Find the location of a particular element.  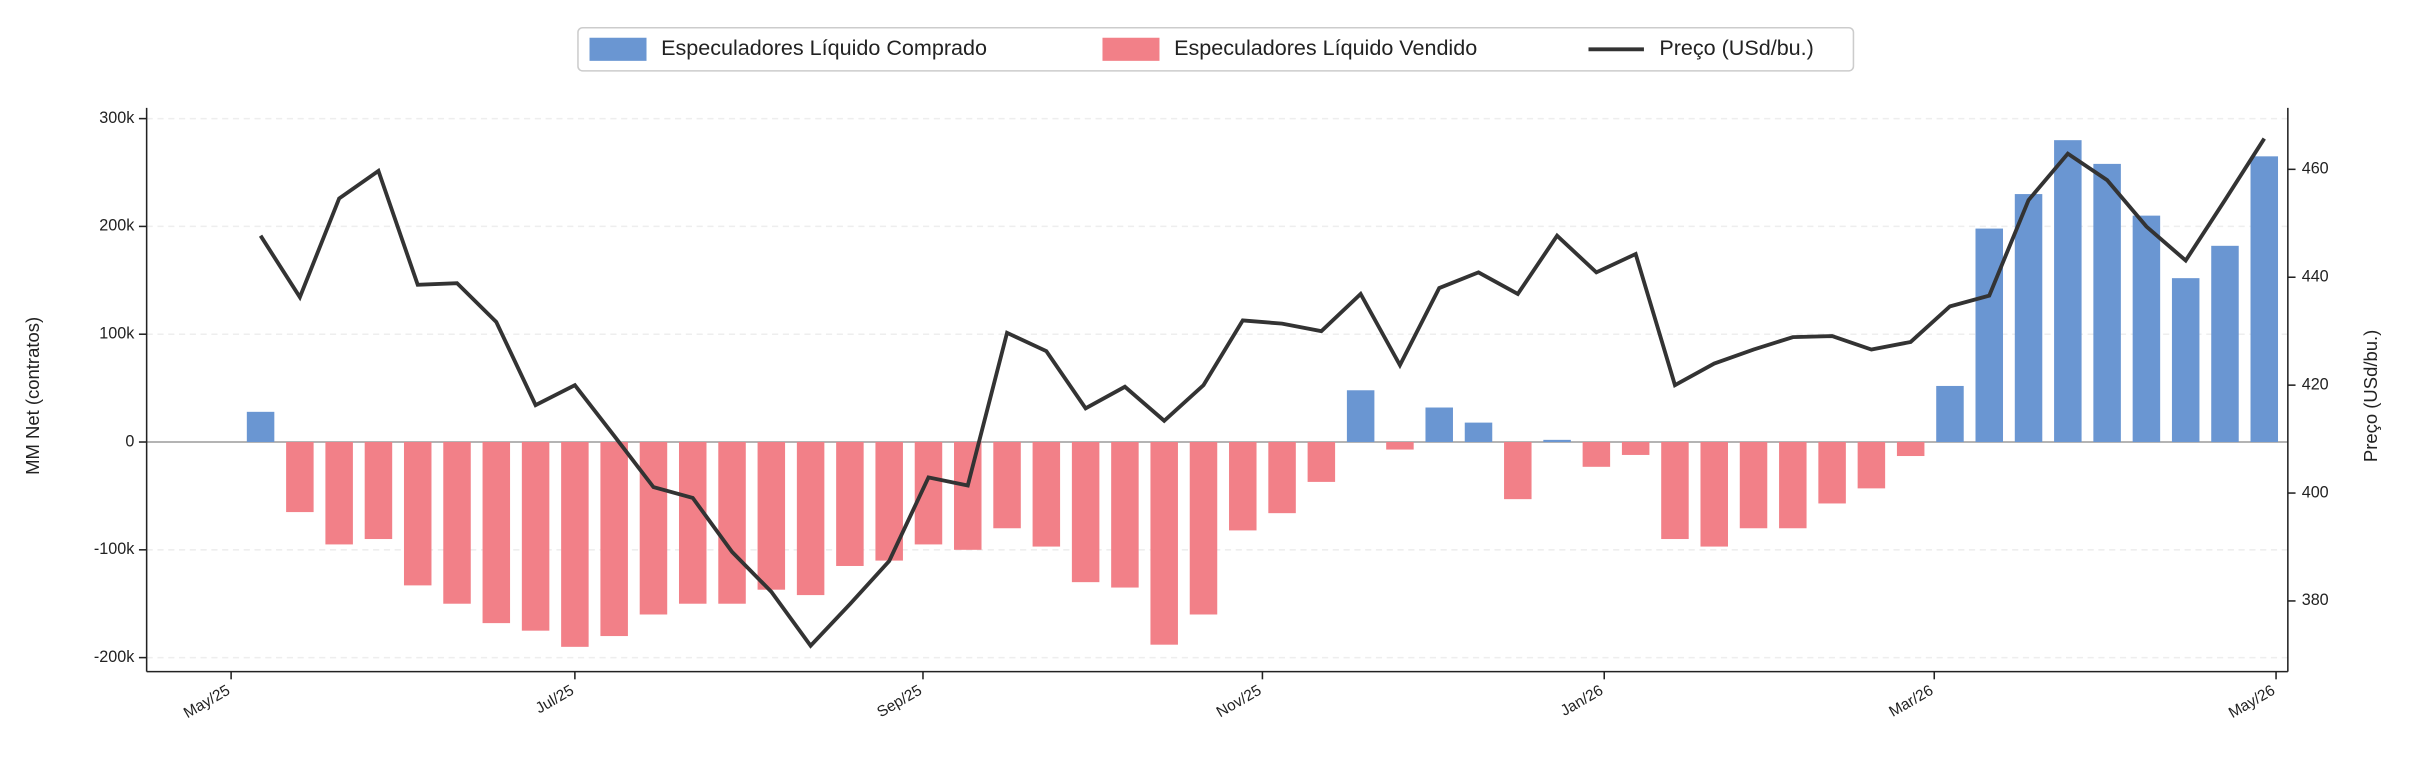

y2-axis-label: Preço (USd/bu.) is located at coordinates (2370, 396).